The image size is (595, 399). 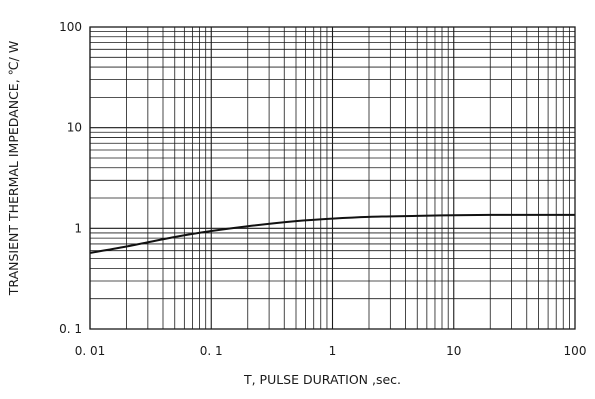 What do you see at coordinates (70, 27) in the screenshot?
I see `y-tick-label: 100` at bounding box center [70, 27].